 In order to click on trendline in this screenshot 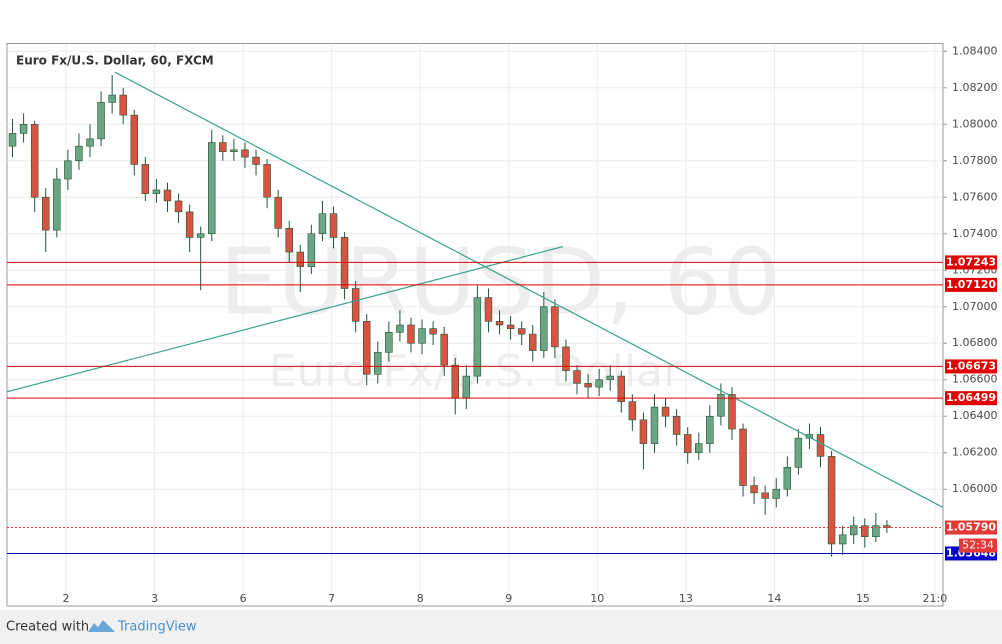, I will do `click(285, 319)`.